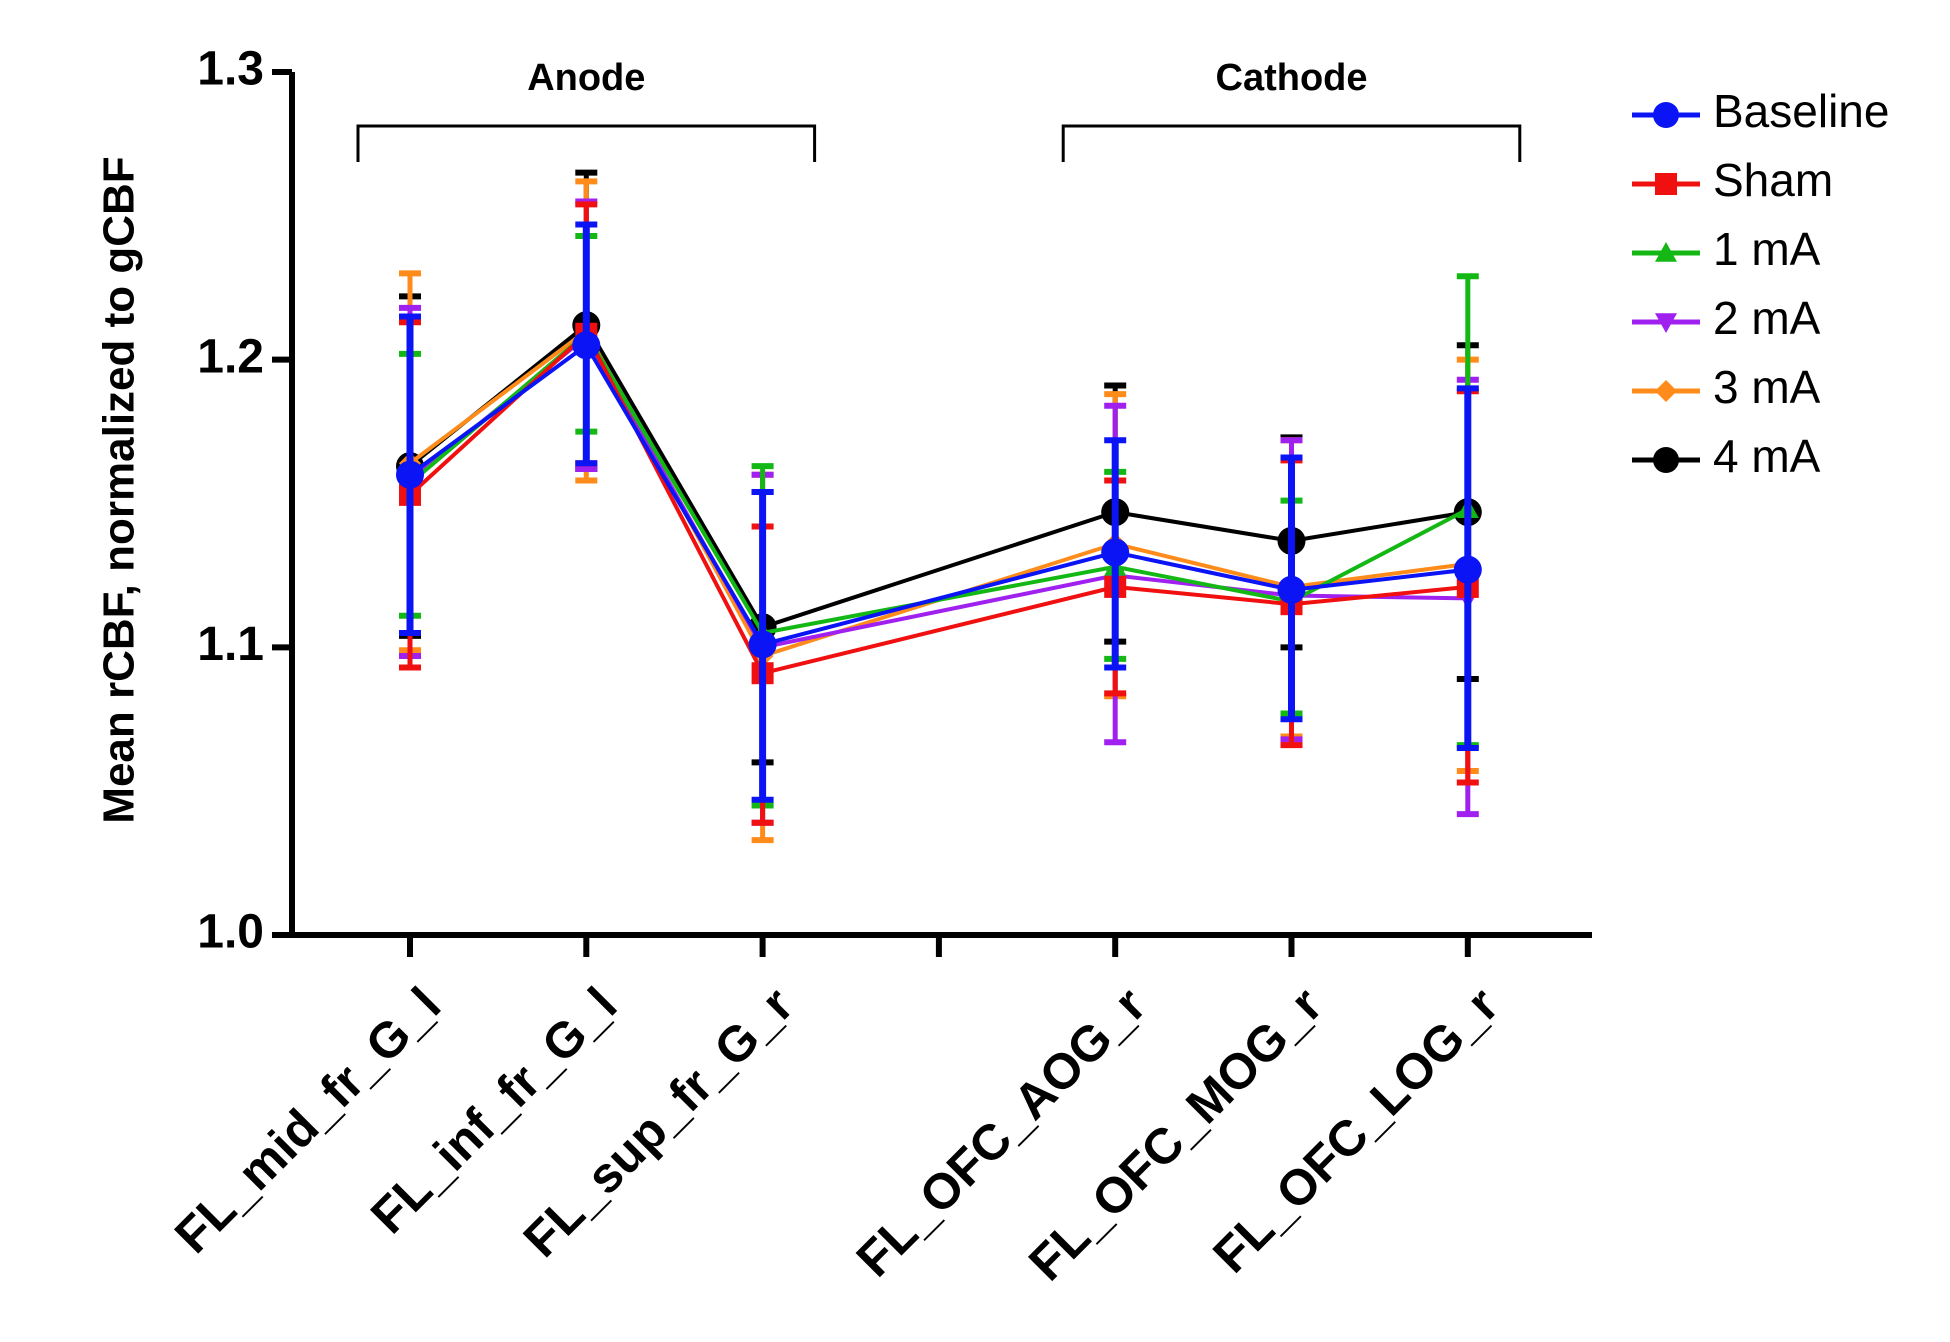  What do you see at coordinates (230, 69) in the screenshot?
I see `y-tick-label: 1.3` at bounding box center [230, 69].